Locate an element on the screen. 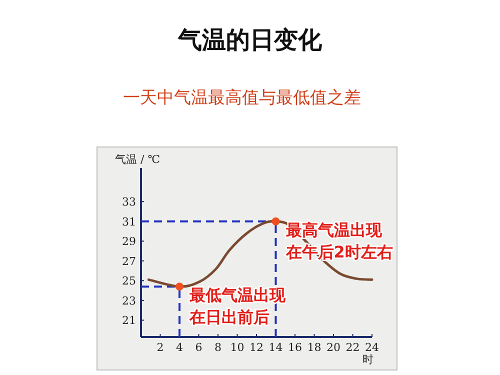 The image size is (500, 375). y-tick-label: 27 is located at coordinates (129, 261).